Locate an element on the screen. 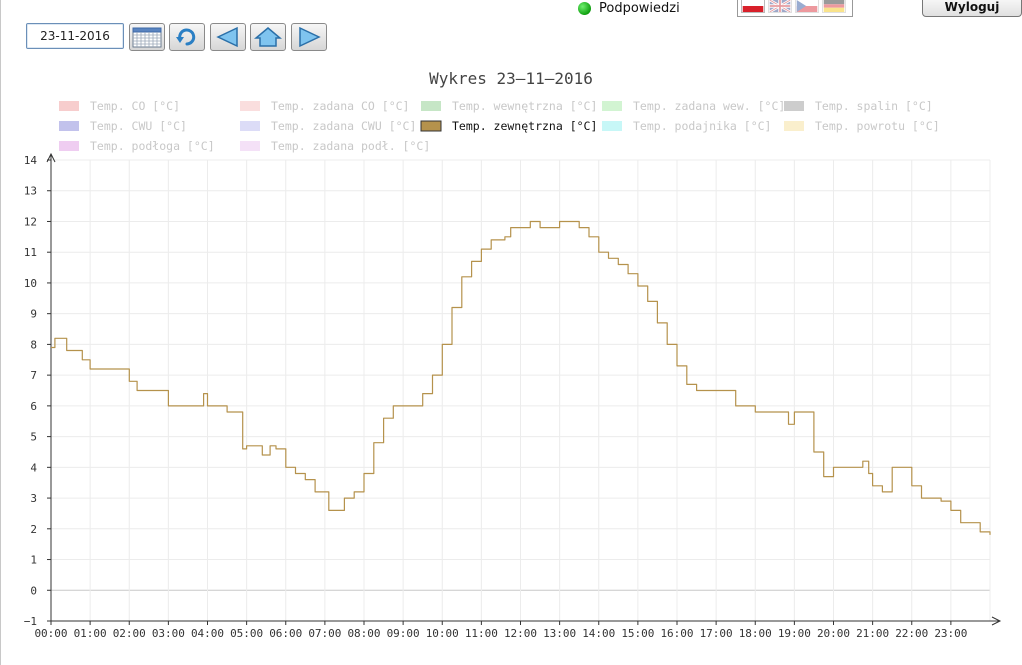 The width and height of the screenshot is (1022, 665). refresh-button is located at coordinates (187, 37).